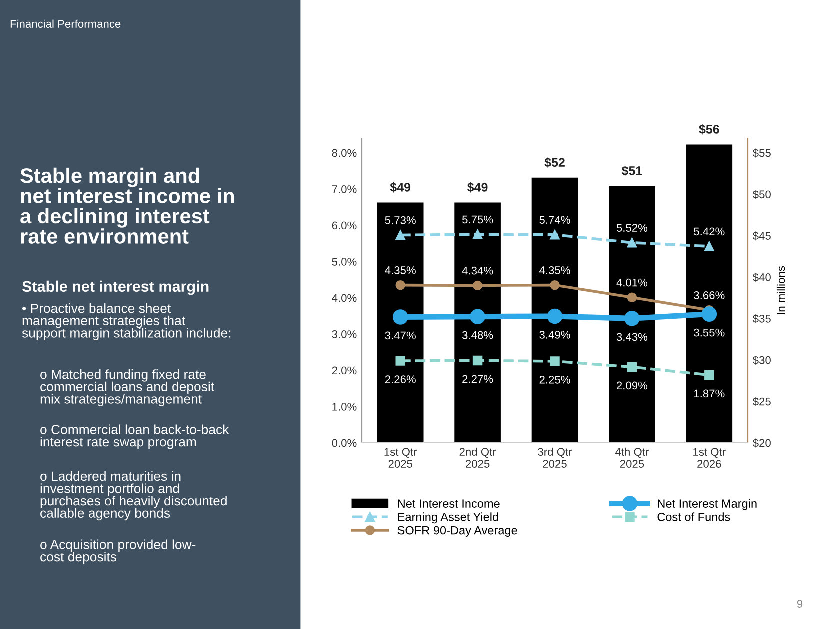  Describe the element at coordinates (344, 407) in the screenshot. I see `y-tick-label: 1.0%` at that location.